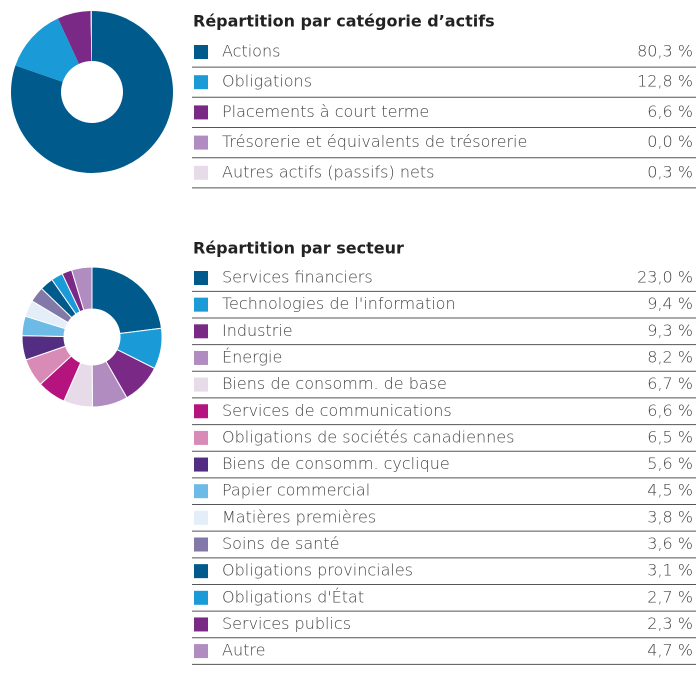 The height and width of the screenshot is (692, 698). What do you see at coordinates (665, 51) in the screenshot?
I see `value-label: 80,3 %` at bounding box center [665, 51].